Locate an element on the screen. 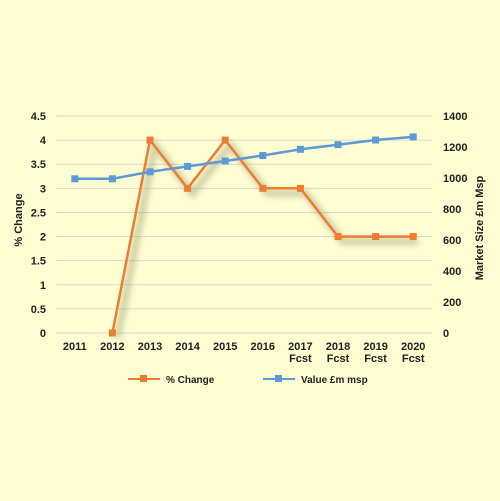 This screenshot has width=500, height=501. legend-item-pct-change: % Change is located at coordinates (171, 380).